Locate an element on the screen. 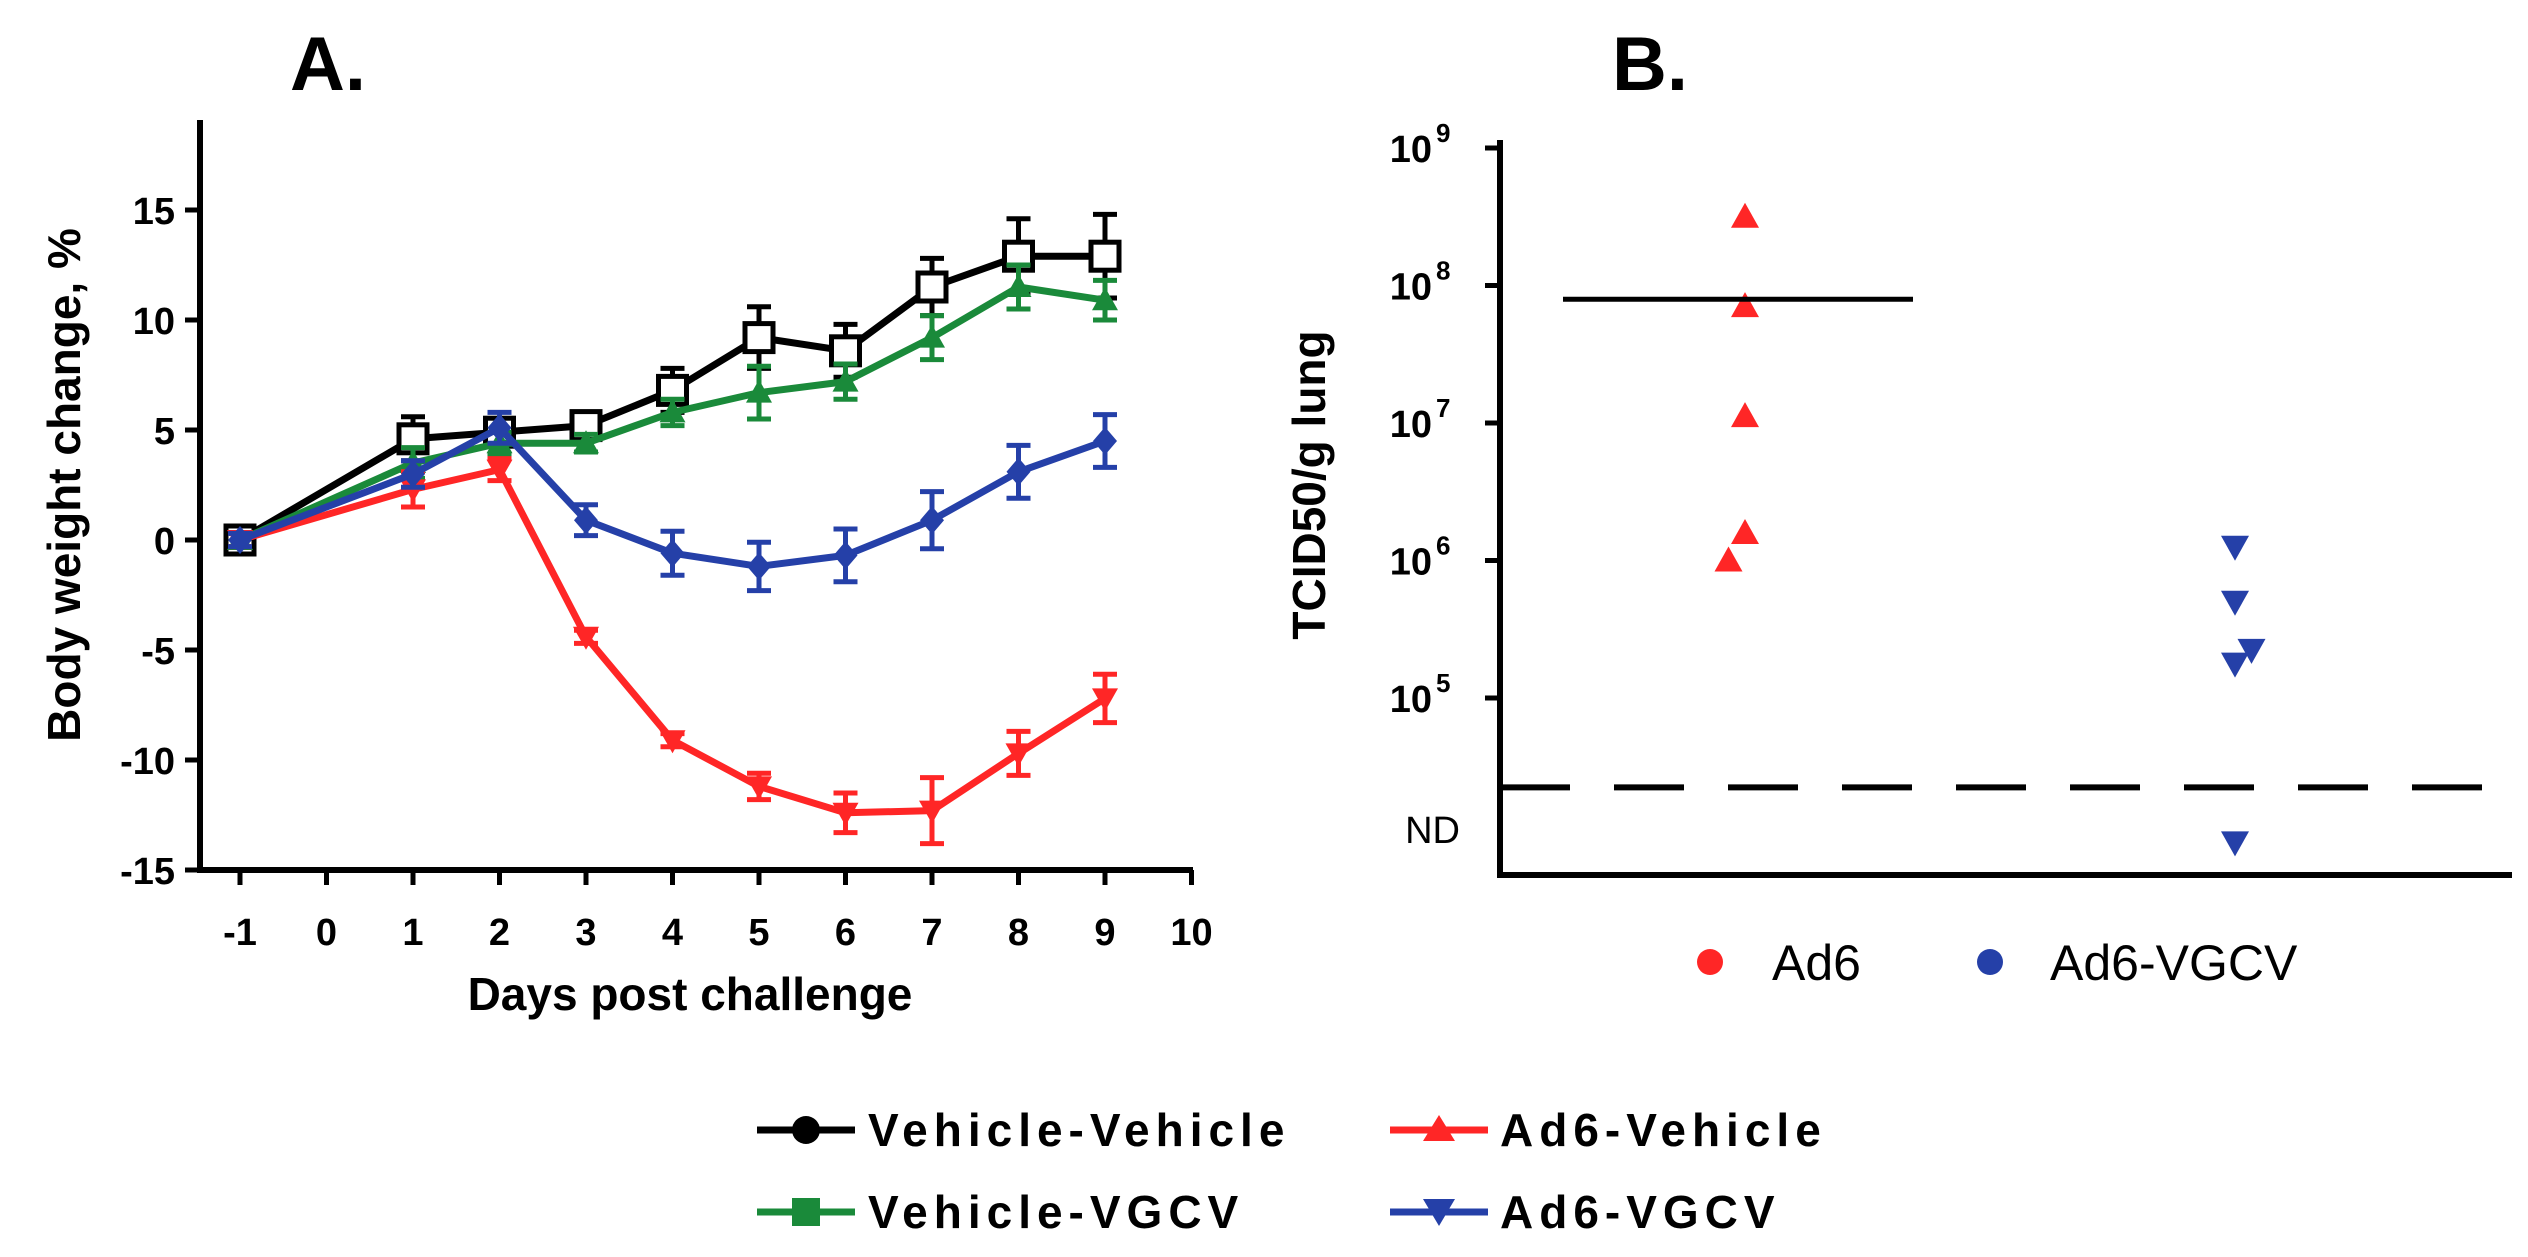  y-tick-label: 5 is located at coordinates (164, 432).